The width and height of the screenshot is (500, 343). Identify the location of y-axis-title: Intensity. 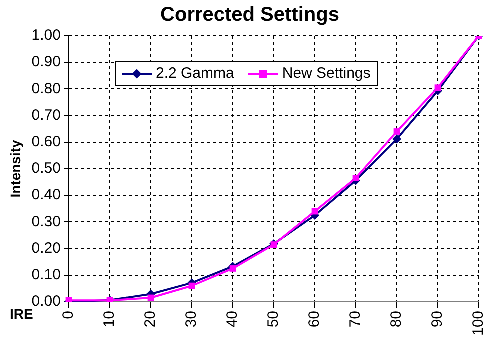
(15, 169).